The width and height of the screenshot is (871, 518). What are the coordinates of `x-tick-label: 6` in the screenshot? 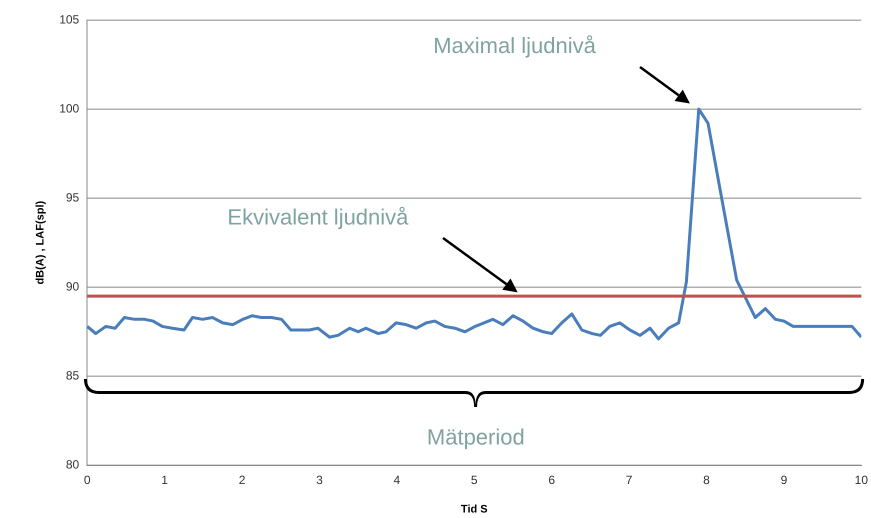 It's located at (552, 479).